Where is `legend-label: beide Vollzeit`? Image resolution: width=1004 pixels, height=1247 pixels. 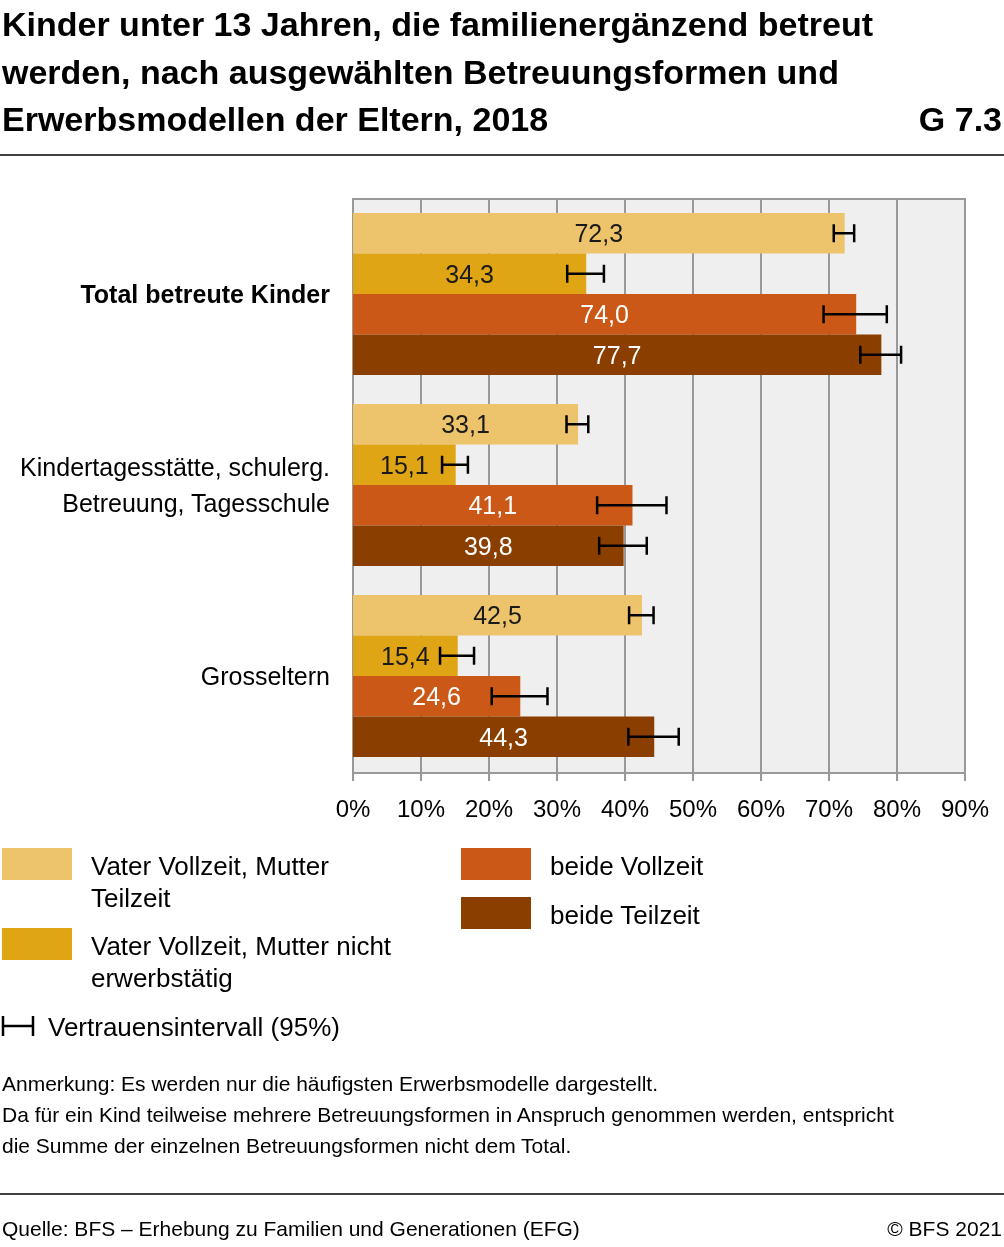 legend-label: beide Vollzeit is located at coordinates (627, 866).